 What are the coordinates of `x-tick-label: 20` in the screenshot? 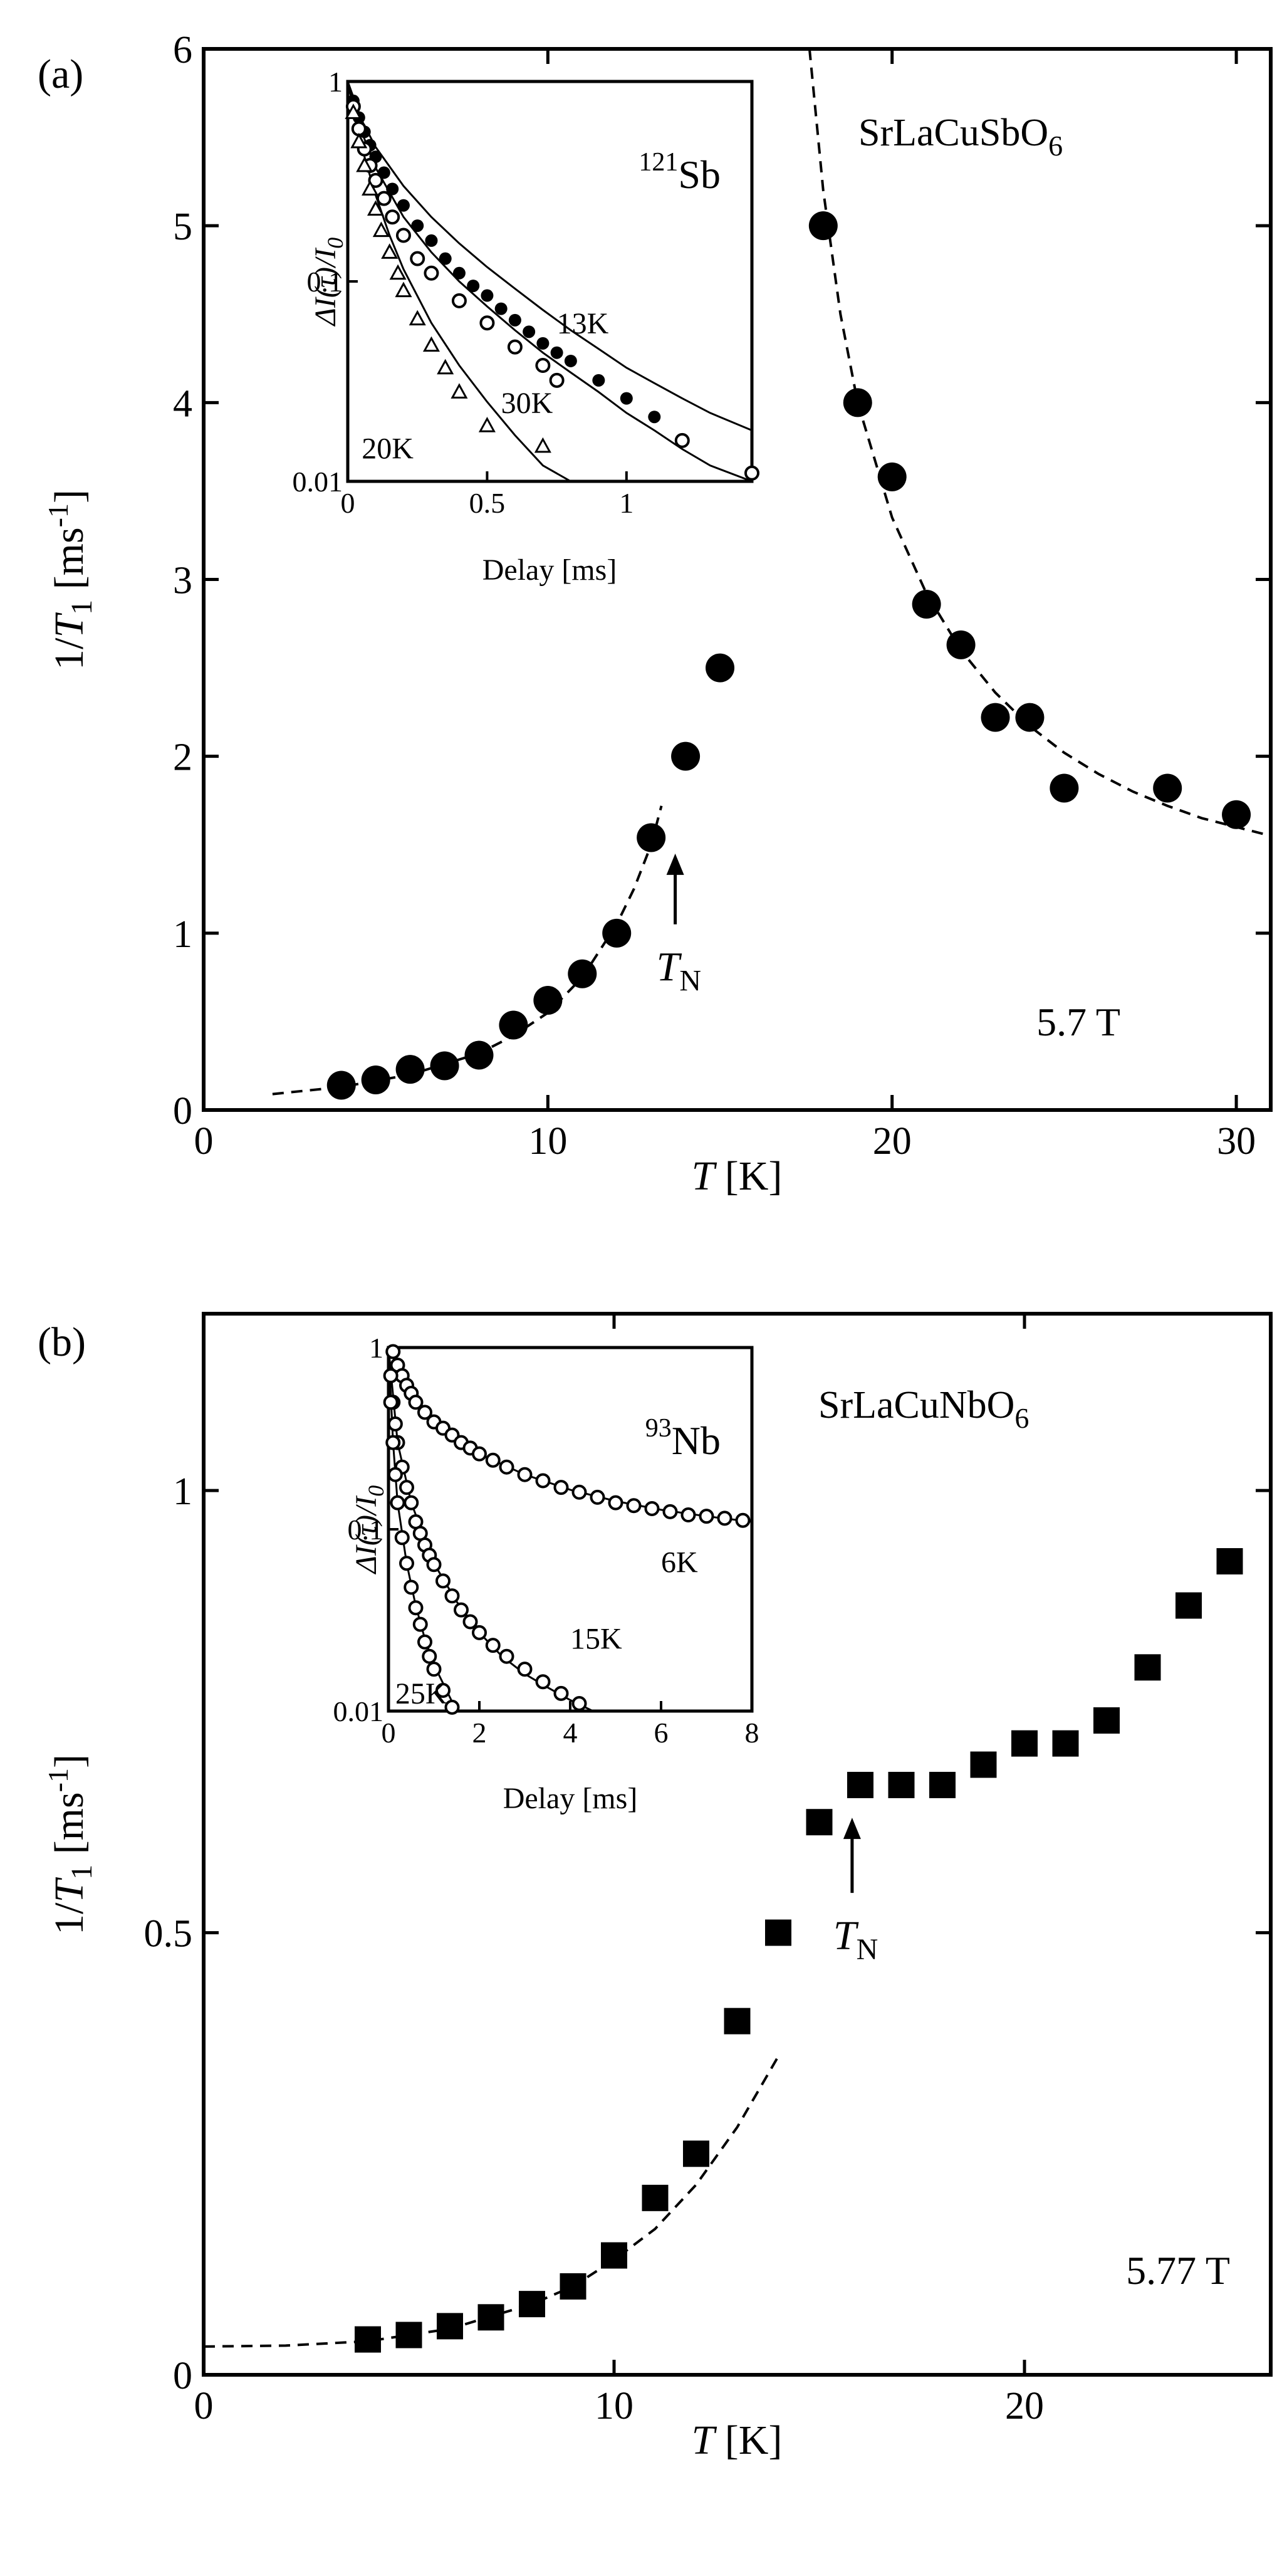 It's located at (892, 1141).